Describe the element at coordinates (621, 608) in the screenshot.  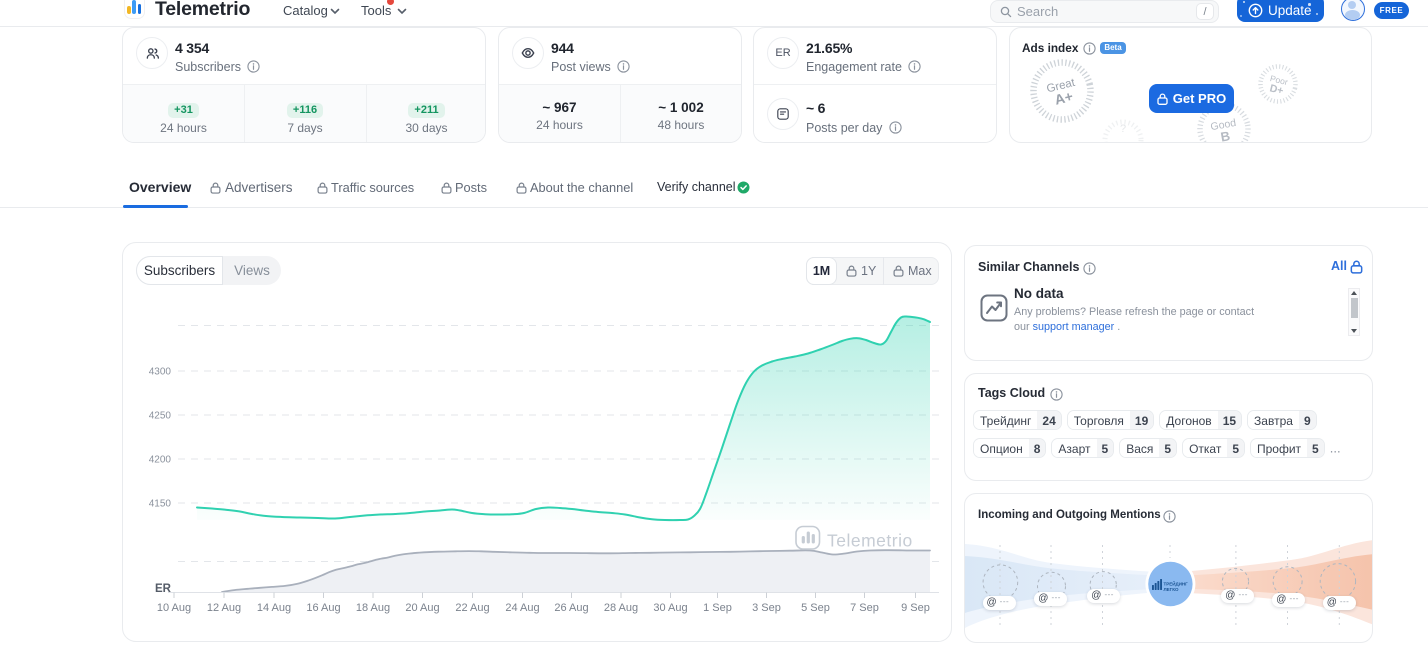
I see `svg-text: 28 Aug` at that location.